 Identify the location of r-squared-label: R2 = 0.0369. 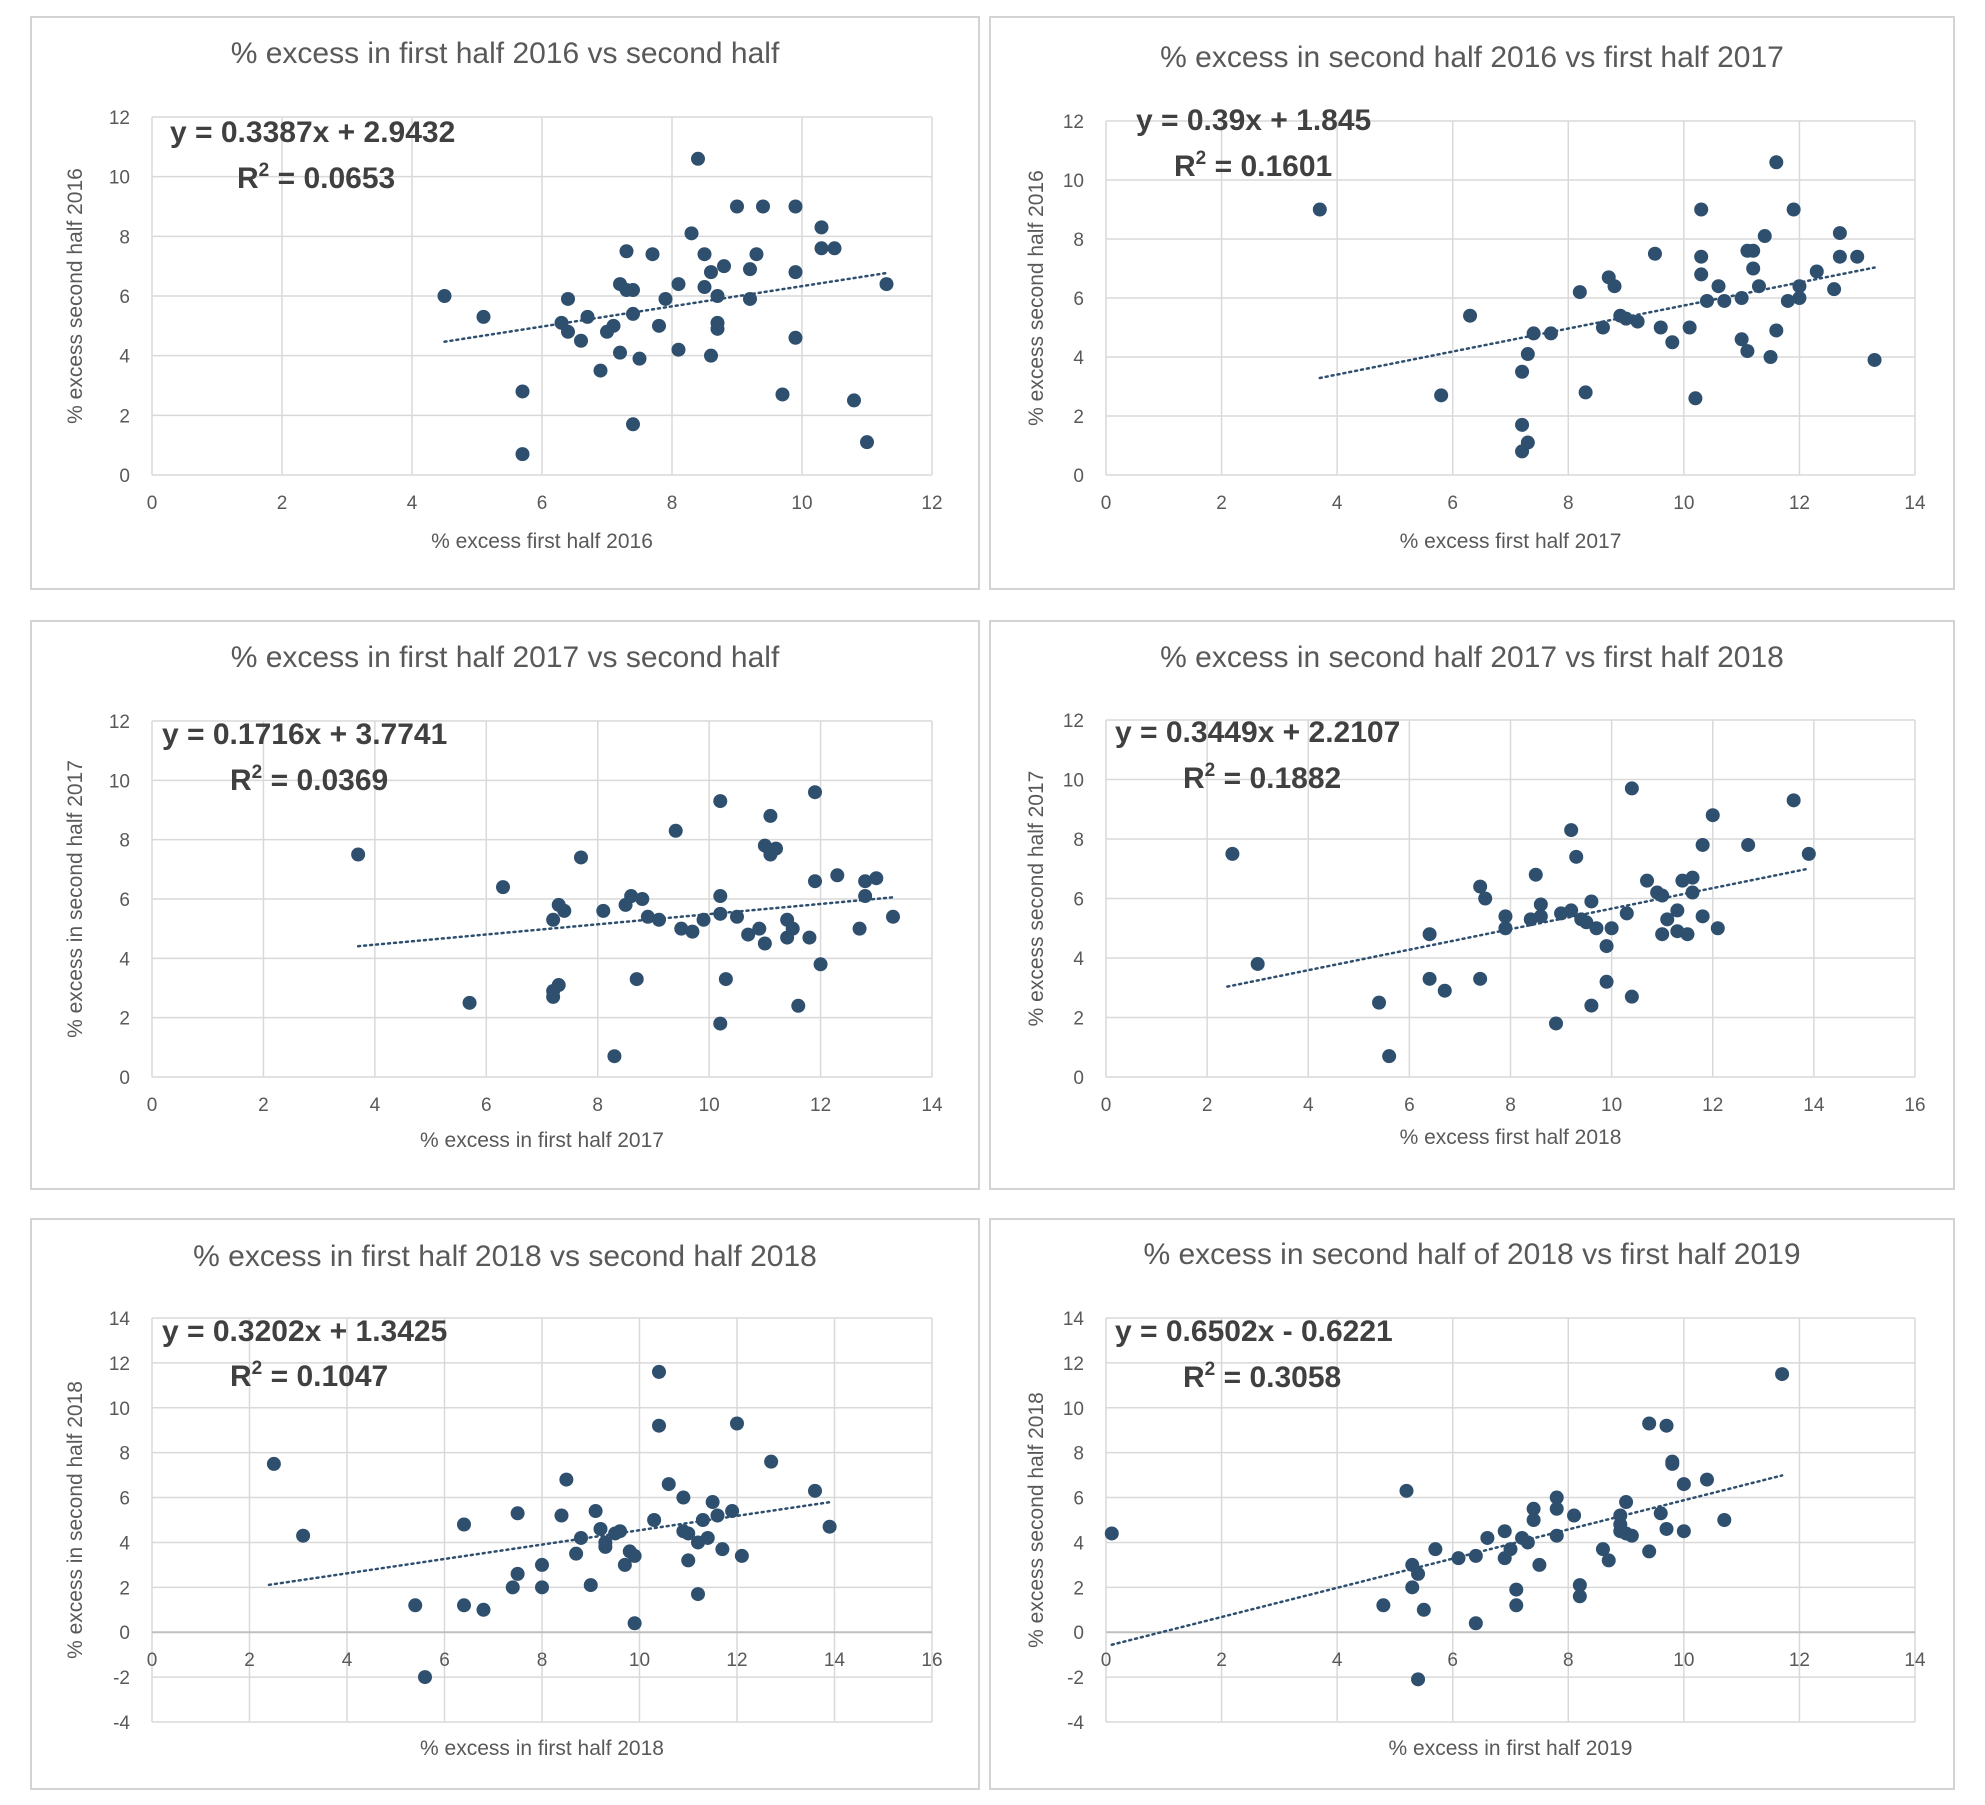
(309, 779).